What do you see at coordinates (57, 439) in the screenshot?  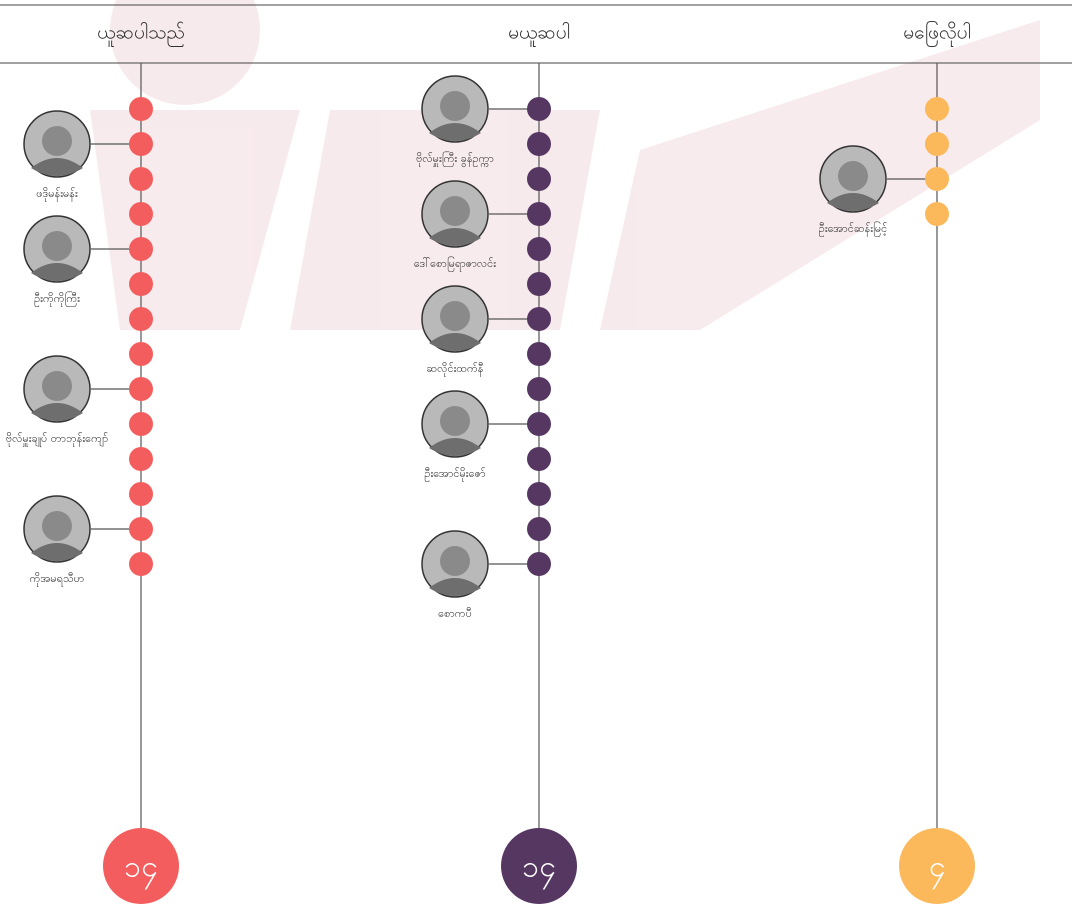 I see `person-name: ဗိုလ်မှူးချုပ် တာဘုန်းကျော်` at bounding box center [57, 439].